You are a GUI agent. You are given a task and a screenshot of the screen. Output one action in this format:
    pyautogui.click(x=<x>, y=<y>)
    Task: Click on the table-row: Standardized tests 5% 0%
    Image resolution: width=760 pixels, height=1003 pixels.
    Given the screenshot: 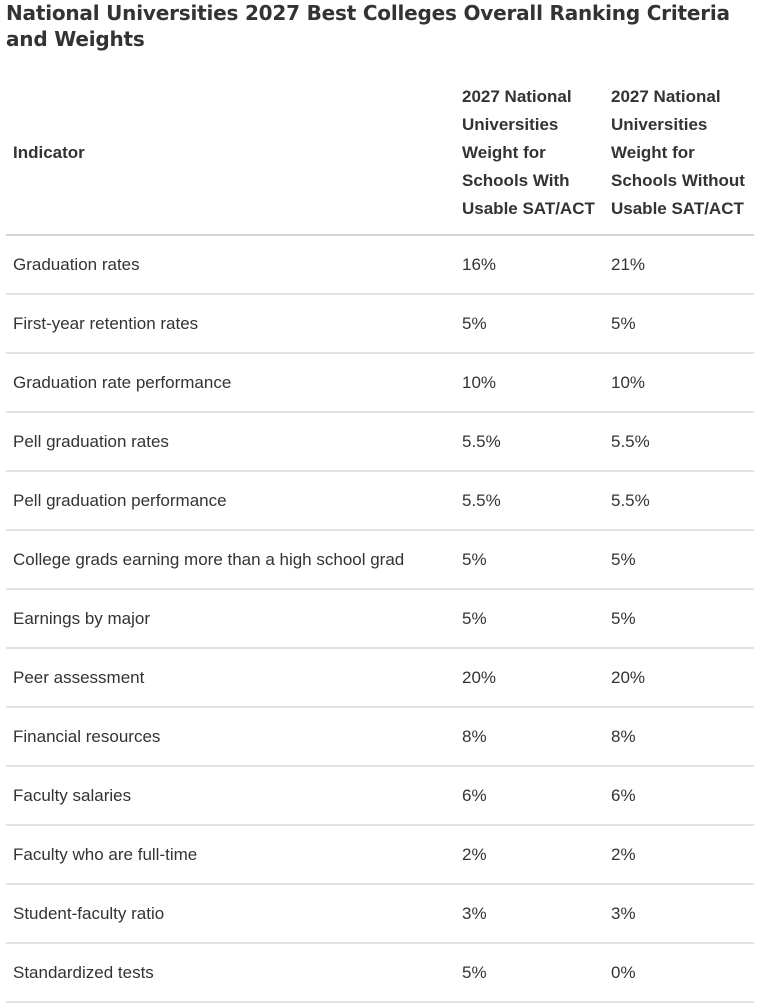 What is the action you would take?
    pyautogui.click(x=380, y=973)
    